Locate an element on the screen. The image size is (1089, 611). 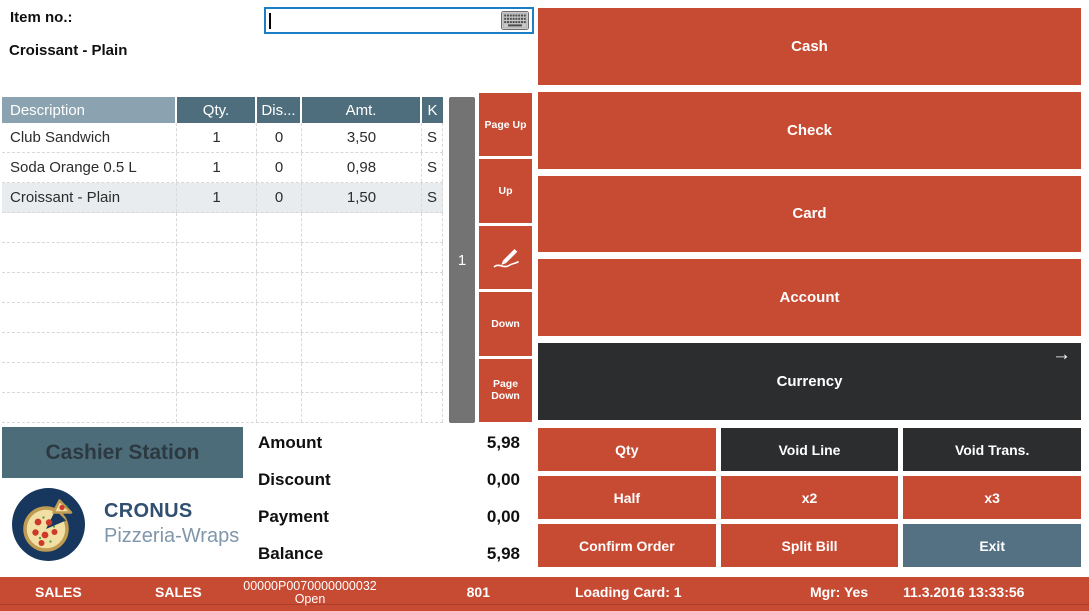
split-bill-button: Split Bill is located at coordinates (809, 545).